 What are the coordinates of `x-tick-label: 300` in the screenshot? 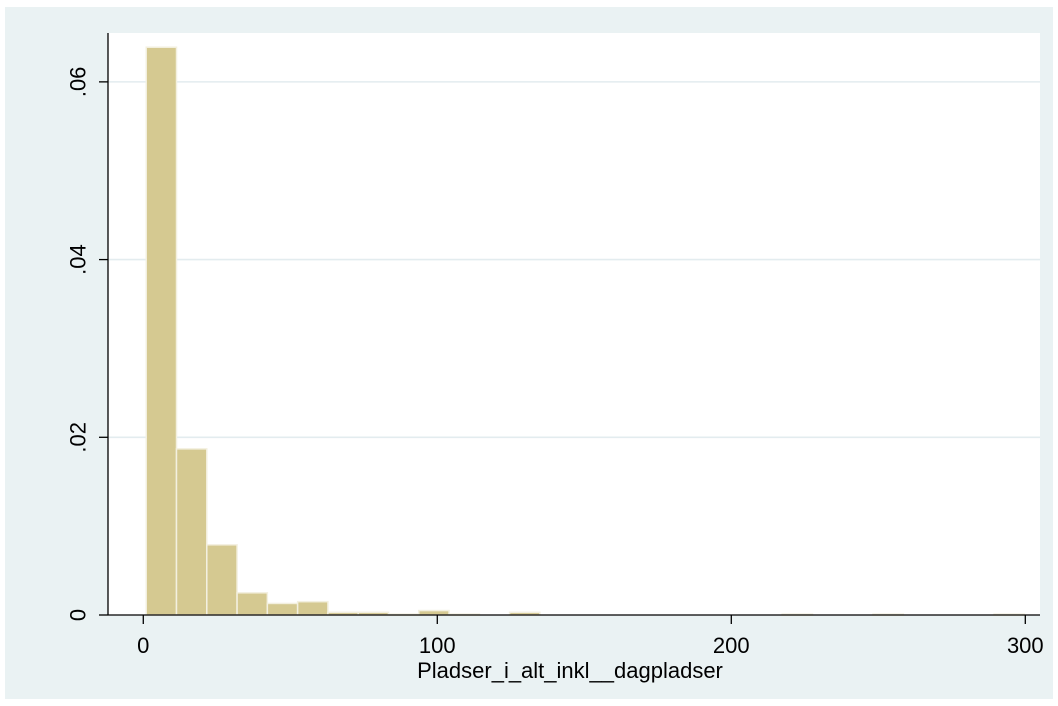 It's located at (1025, 645).